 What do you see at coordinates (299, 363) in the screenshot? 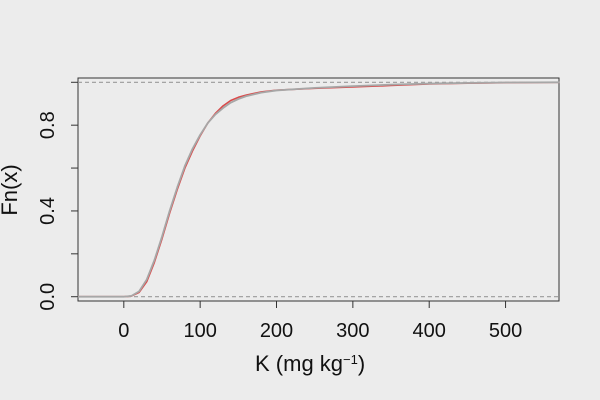
I see `x-axis-label-main: K (mg kg` at bounding box center [299, 363].